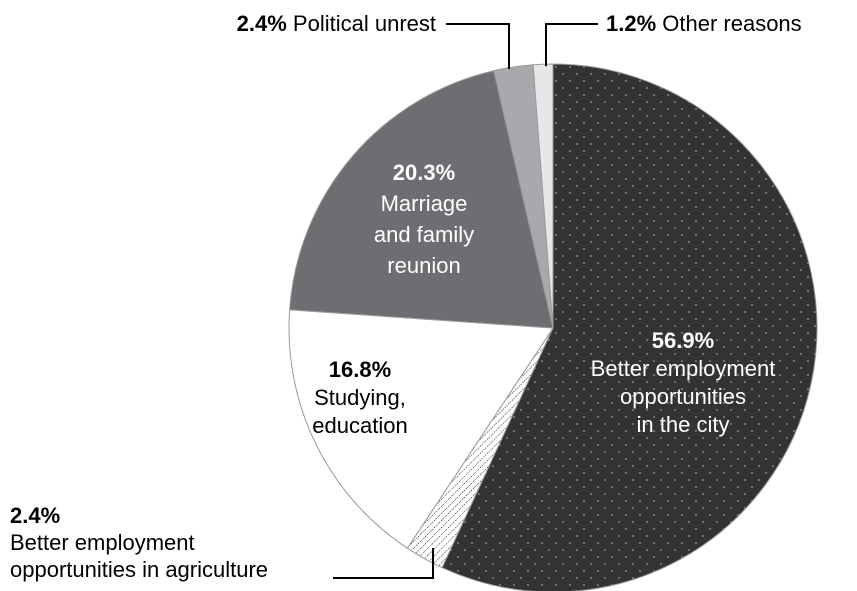 Image resolution: width=857 pixels, height=591 pixels. Describe the element at coordinates (383, 563) in the screenshot. I see `leader-line-agriculture` at that location.